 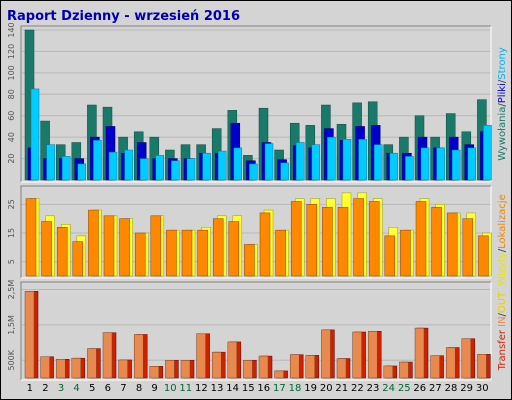 What do you see at coordinates (201, 388) in the screenshot?
I see `x-tick-label: 12` at bounding box center [201, 388].